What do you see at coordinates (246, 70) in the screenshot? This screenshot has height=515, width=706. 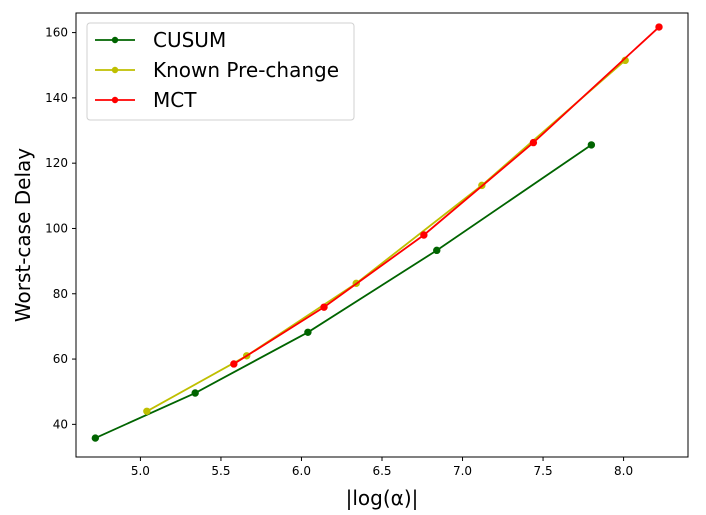 I see `legend-label-known-pre-change: Known Pre-change` at bounding box center [246, 70].